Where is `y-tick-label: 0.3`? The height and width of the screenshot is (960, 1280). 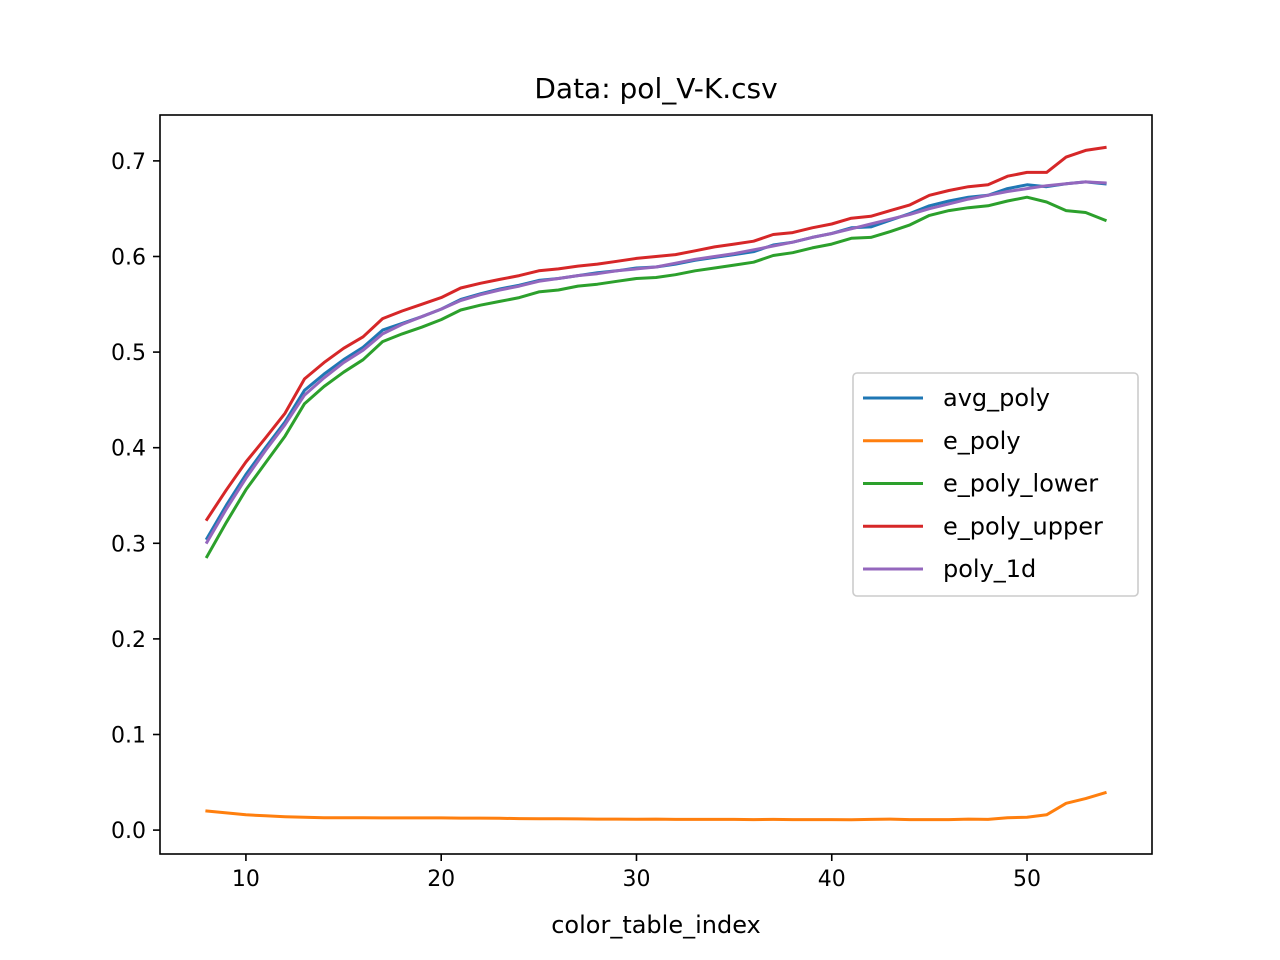
y-tick-label: 0.3 is located at coordinates (128, 544).